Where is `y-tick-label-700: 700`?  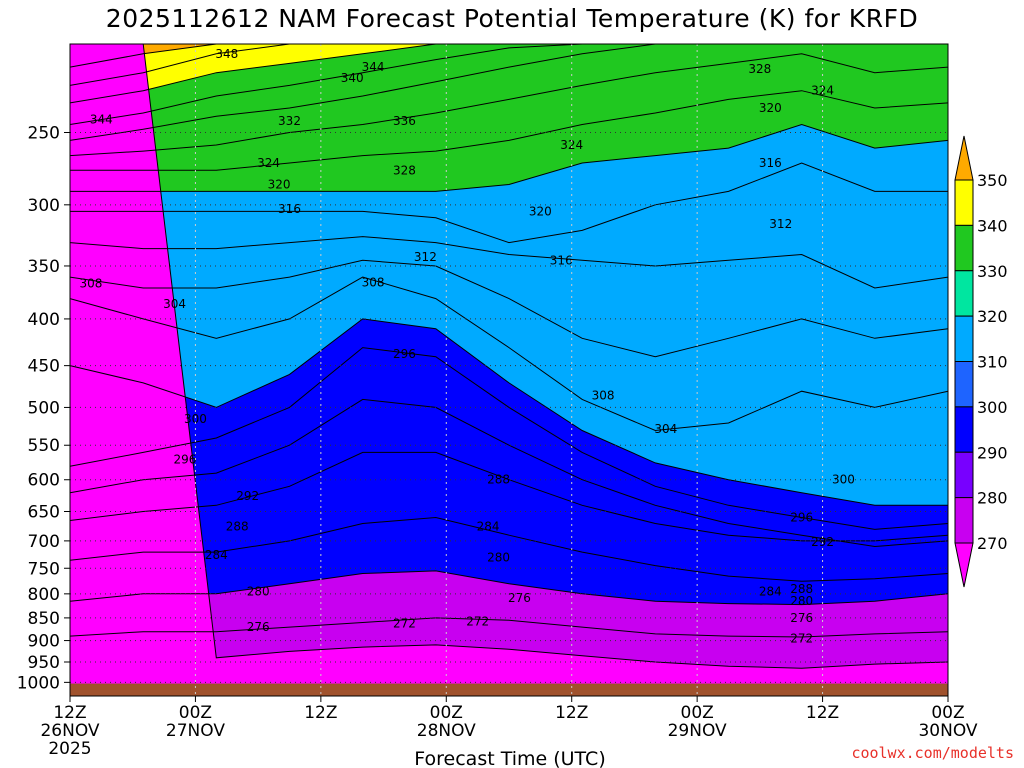
y-tick-label-700: 700 is located at coordinates (44, 542).